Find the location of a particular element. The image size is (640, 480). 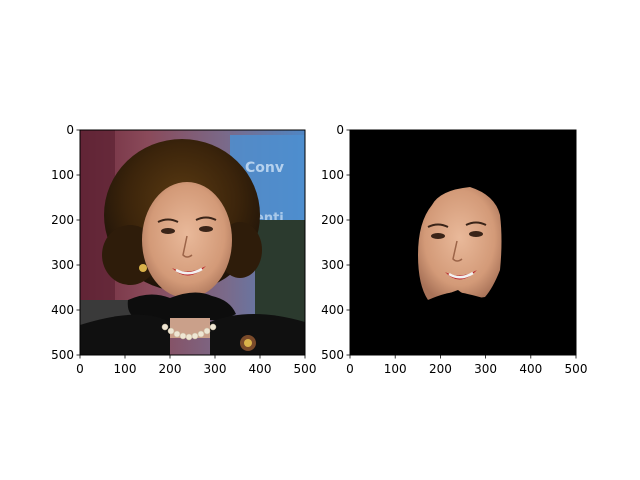

left-x-tick-label: 200 is located at coordinates (170, 369).